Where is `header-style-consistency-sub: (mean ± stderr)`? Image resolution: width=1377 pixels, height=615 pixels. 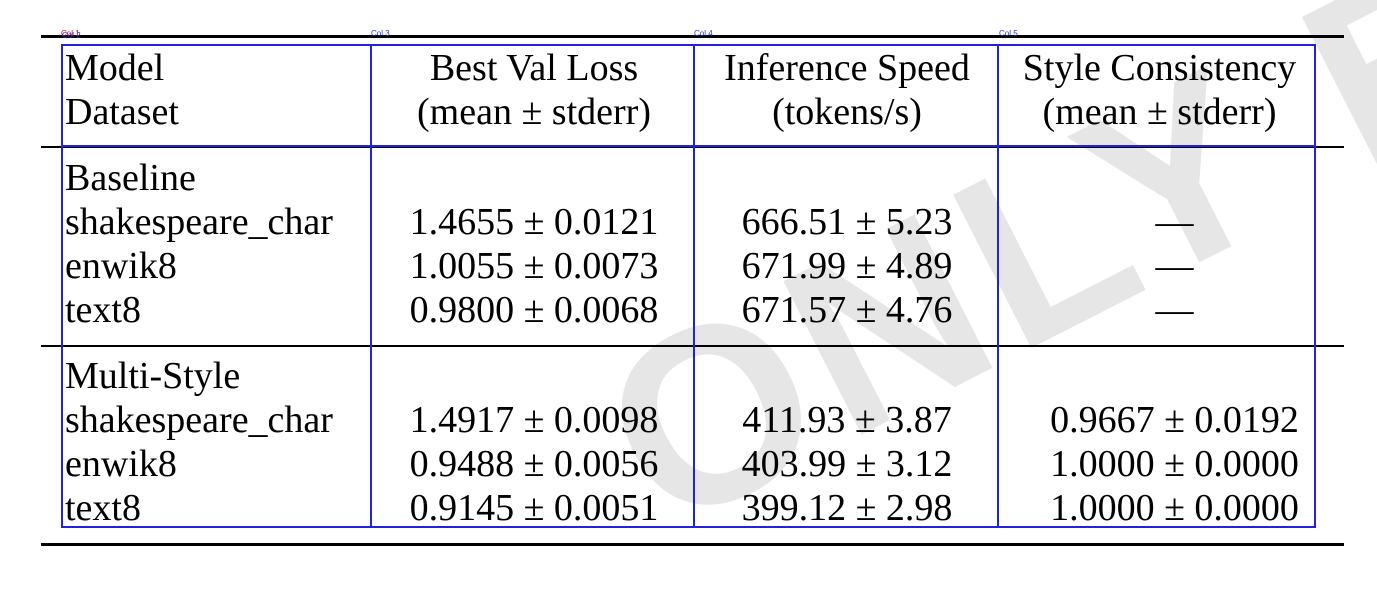
header-style-consistency-sub: (mean ± stderr) is located at coordinates (1159, 112).